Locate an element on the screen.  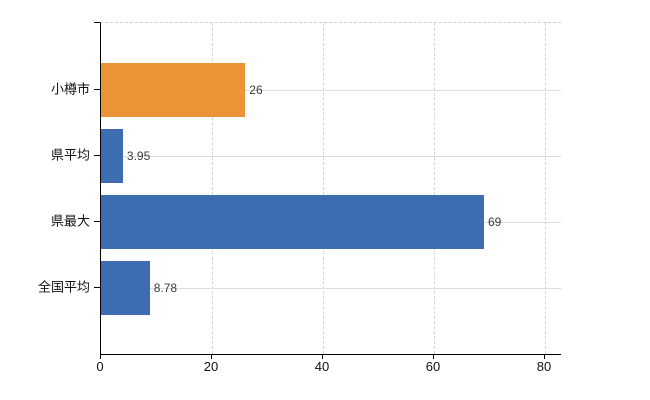
x-axis-tick-label: 40 is located at coordinates (322, 366).